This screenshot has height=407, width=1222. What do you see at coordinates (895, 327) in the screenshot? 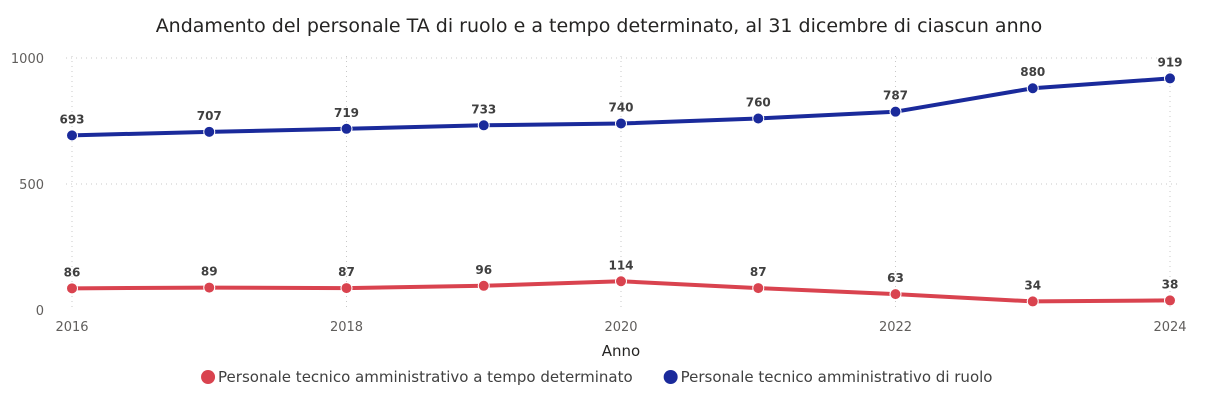
I see `x-tick-label: 2022` at bounding box center [895, 327].